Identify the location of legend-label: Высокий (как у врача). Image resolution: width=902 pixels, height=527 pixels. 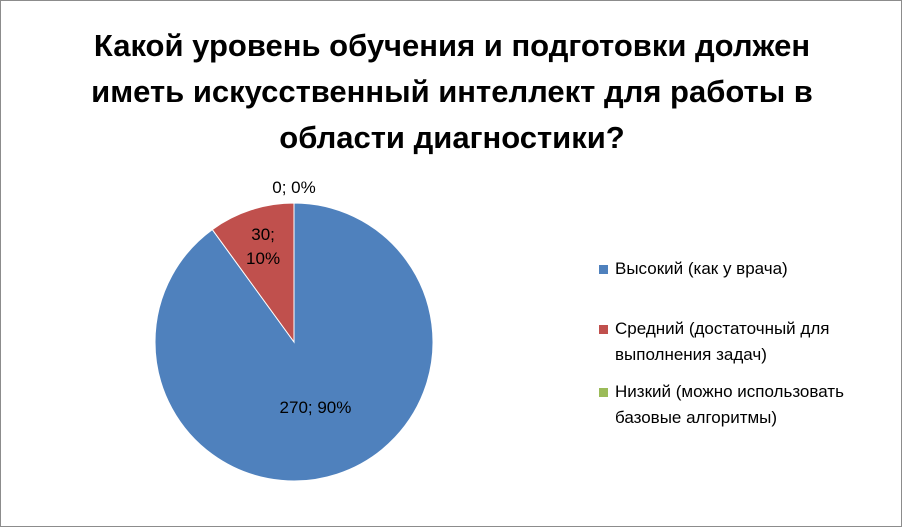
(701, 268).